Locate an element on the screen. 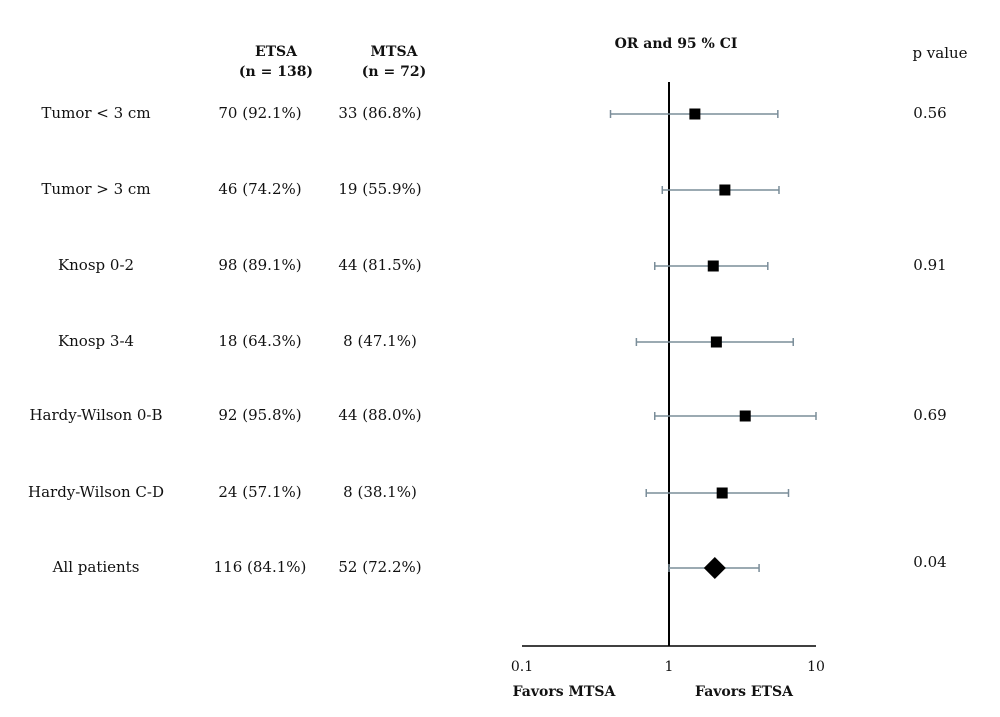 The image size is (1000, 717). etsa-value: 98 (89.1%) is located at coordinates (260, 265).